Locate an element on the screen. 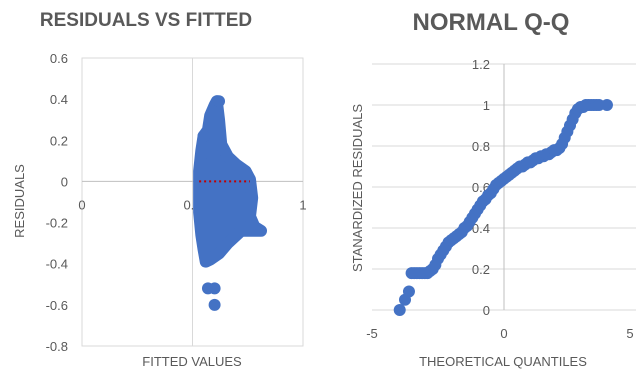  right-x-tick: 5 is located at coordinates (629, 333).